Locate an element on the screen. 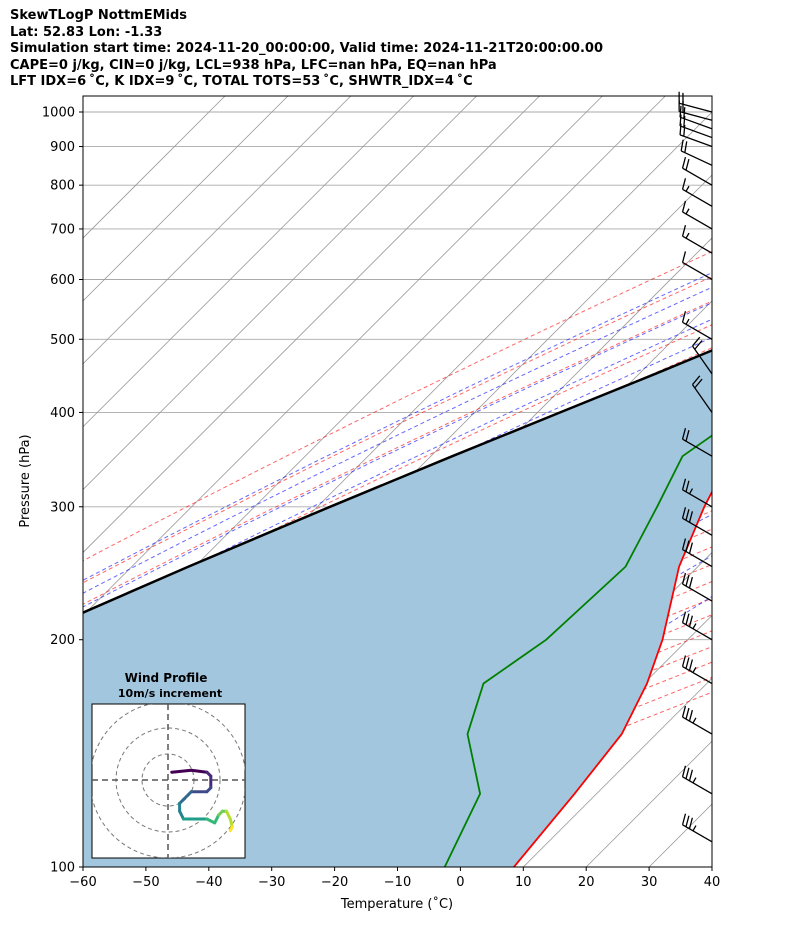 Image resolution: width=794 pixels, height=937 pixels. wind-profile-inset: Wind Profile 10m/s increment is located at coordinates (168, 765).